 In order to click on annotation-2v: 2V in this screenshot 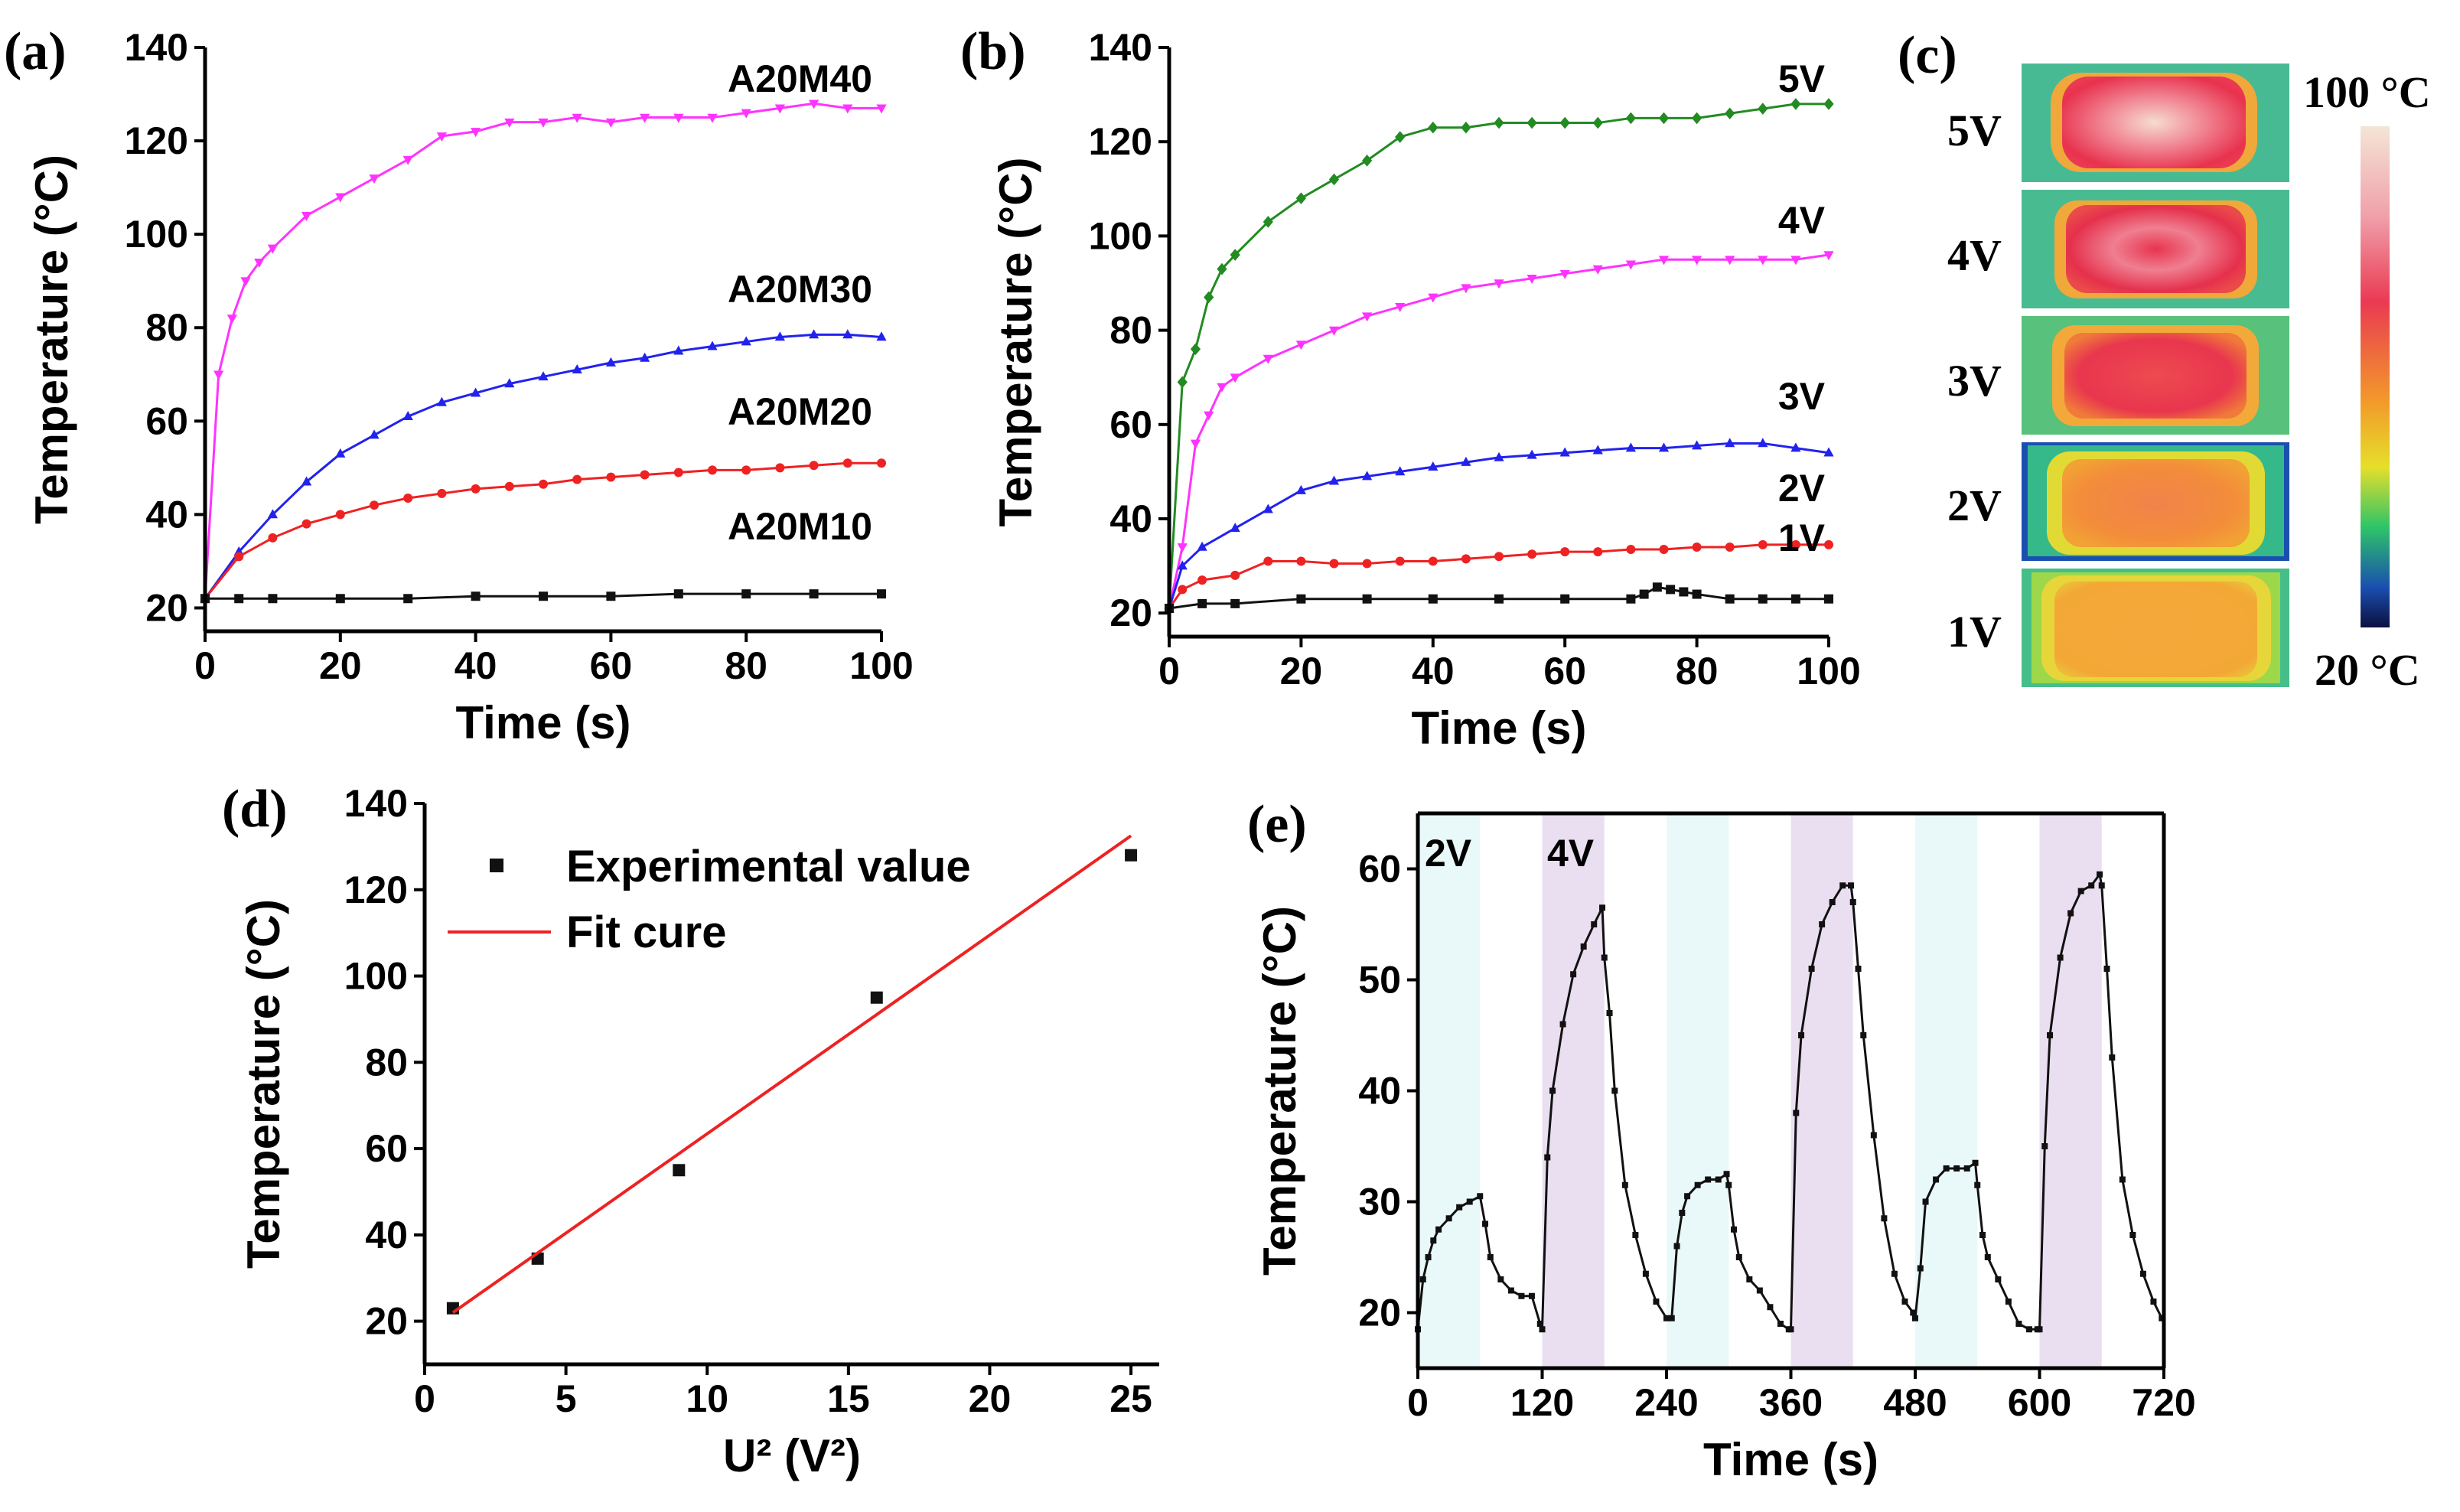, I will do `click(1448, 853)`.